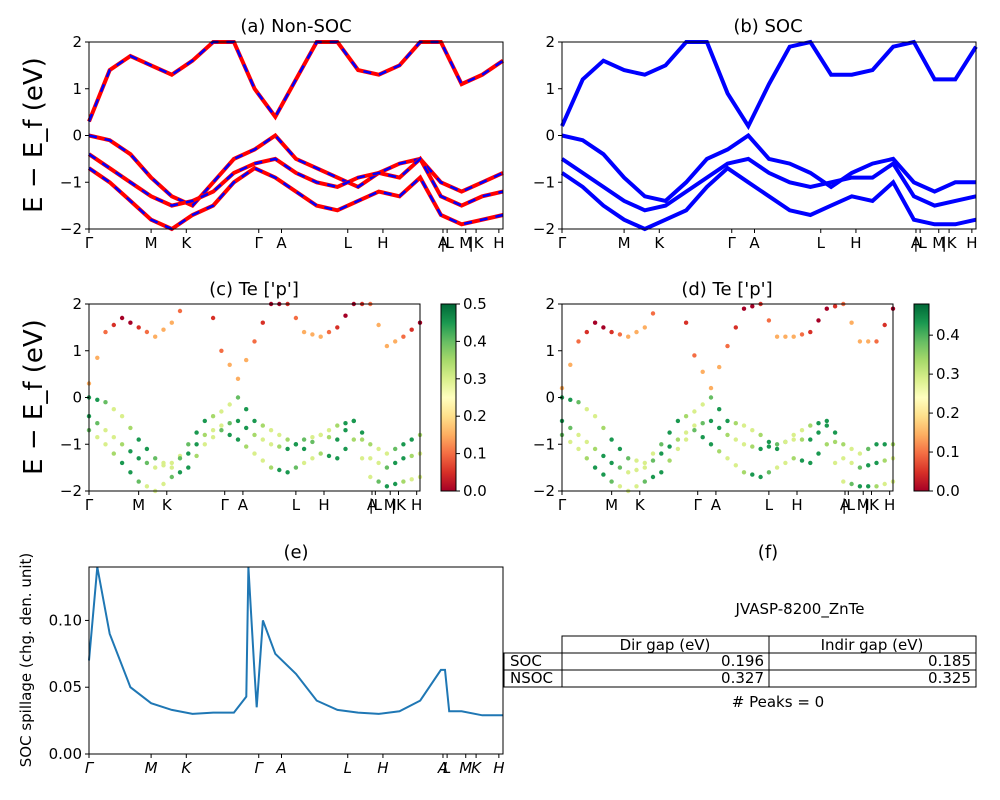  What do you see at coordinates (498, 768) in the screenshot?
I see `panel-e-xtick-label-11: H` at bounding box center [498, 768].